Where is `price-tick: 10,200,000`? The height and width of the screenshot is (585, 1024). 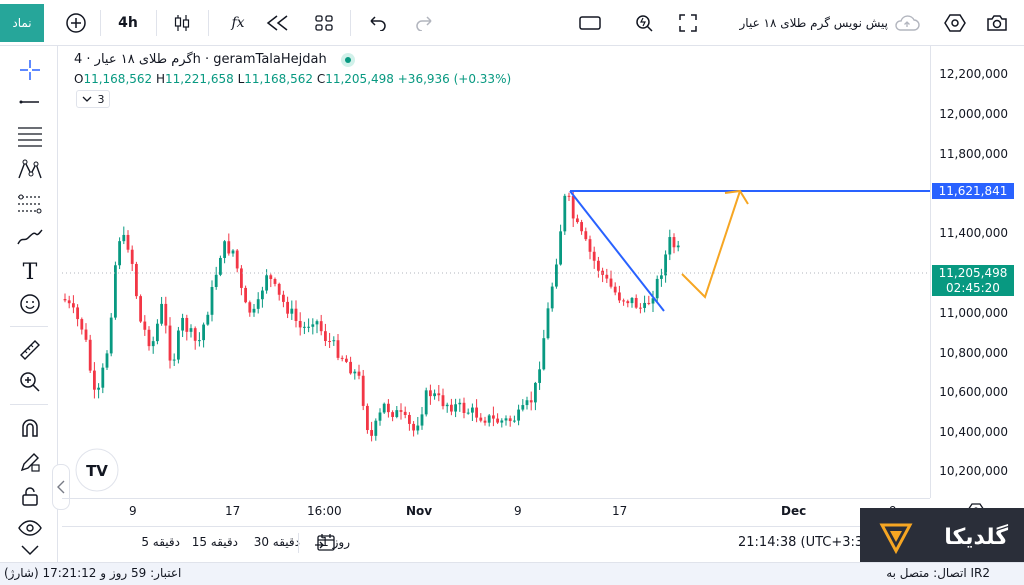 price-tick: 10,200,000 is located at coordinates (973, 471).